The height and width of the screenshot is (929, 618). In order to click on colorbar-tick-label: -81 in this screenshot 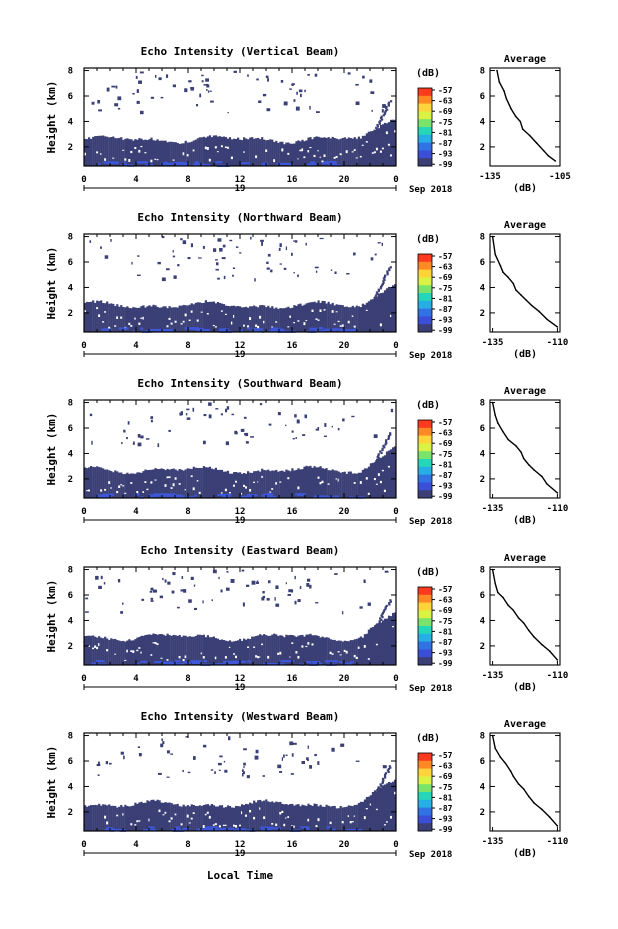, I will do `click(445, 298)`.